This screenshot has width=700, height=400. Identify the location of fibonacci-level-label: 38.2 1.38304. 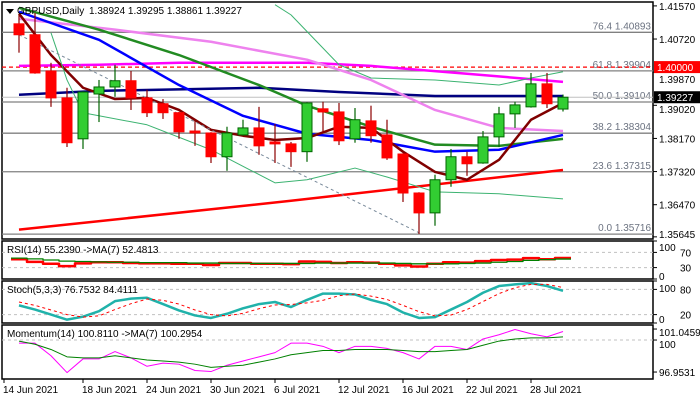
(622, 127).